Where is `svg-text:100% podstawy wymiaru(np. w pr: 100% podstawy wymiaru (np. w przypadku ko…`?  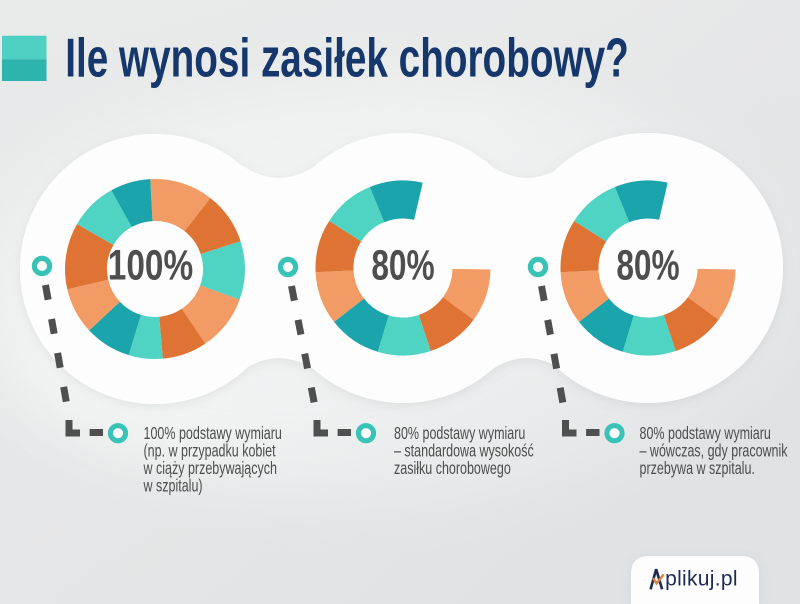
svg-text:100% podstawy wymiaru(np. w pr: 100% podstawy wymiaru (np. w przypadku ko… is located at coordinates (212, 460).